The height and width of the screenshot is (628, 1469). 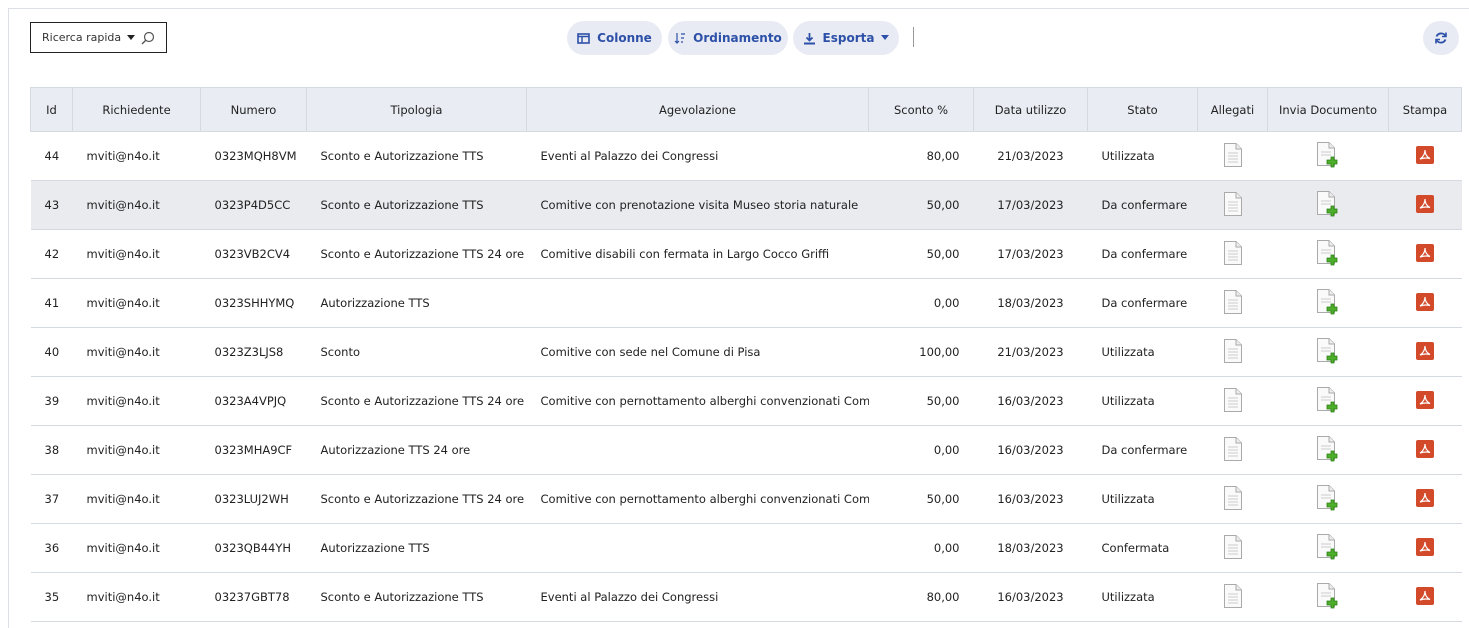 I want to click on cell: 0323LUJ2WH, so click(x=253, y=499).